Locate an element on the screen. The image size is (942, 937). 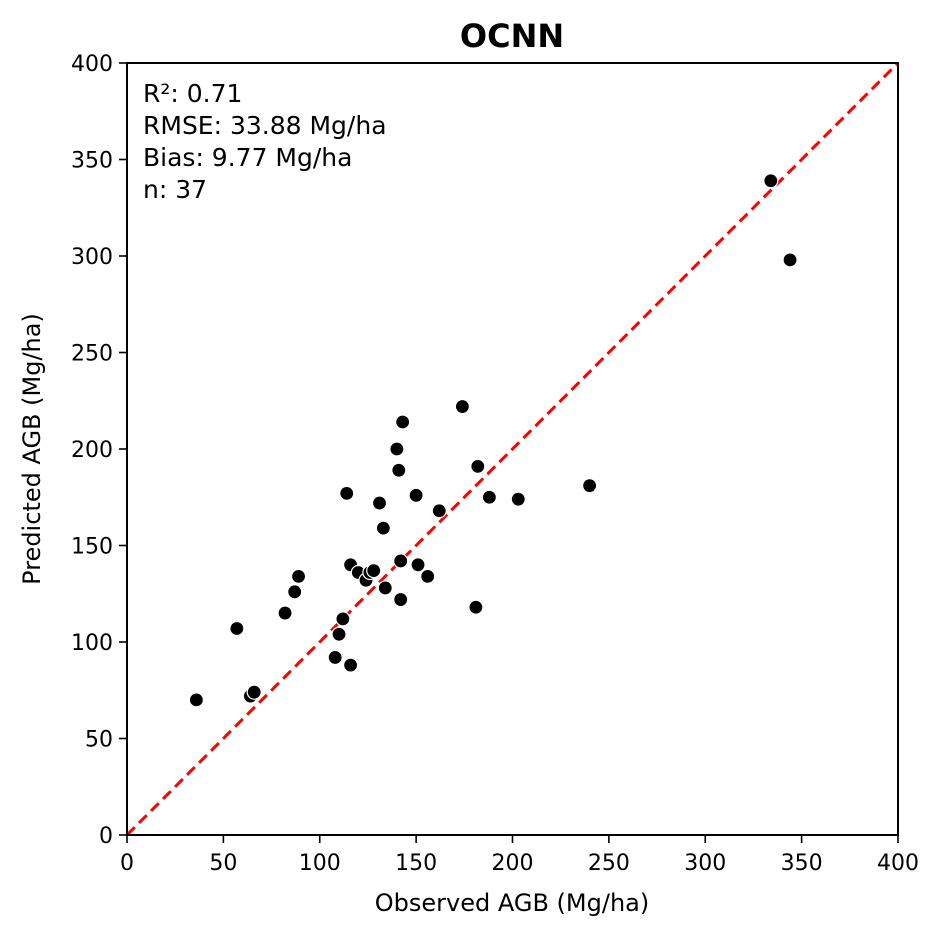
chart-title: OCNN is located at coordinates (512, 36).